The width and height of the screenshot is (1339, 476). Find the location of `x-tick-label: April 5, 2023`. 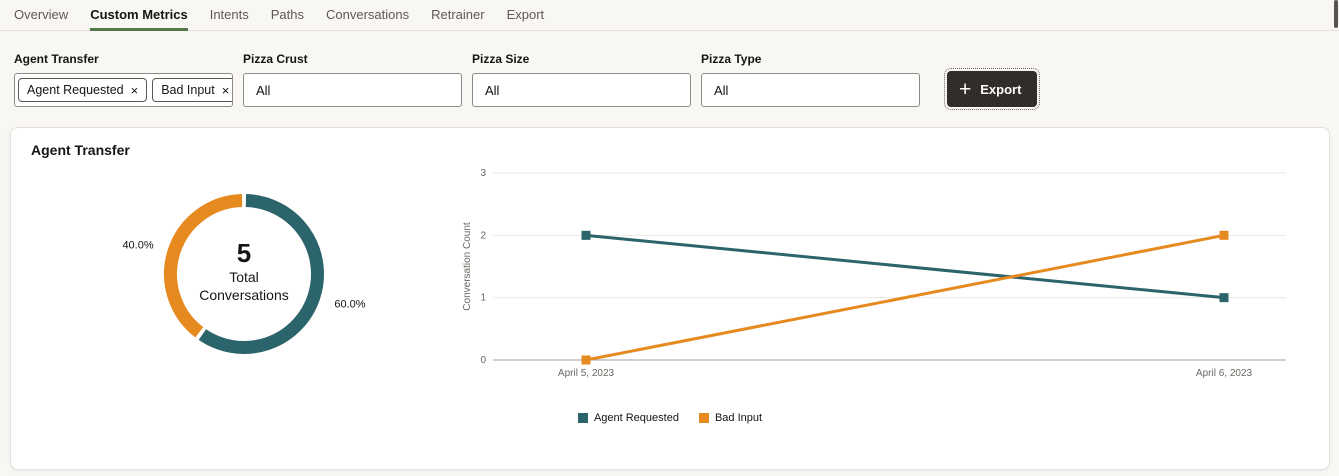

x-tick-label: April 5, 2023 is located at coordinates (586, 373).